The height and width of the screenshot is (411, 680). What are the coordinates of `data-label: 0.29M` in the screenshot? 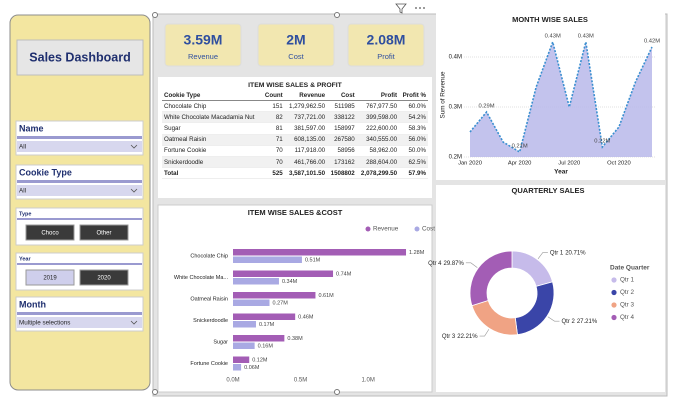 It's located at (486, 107).